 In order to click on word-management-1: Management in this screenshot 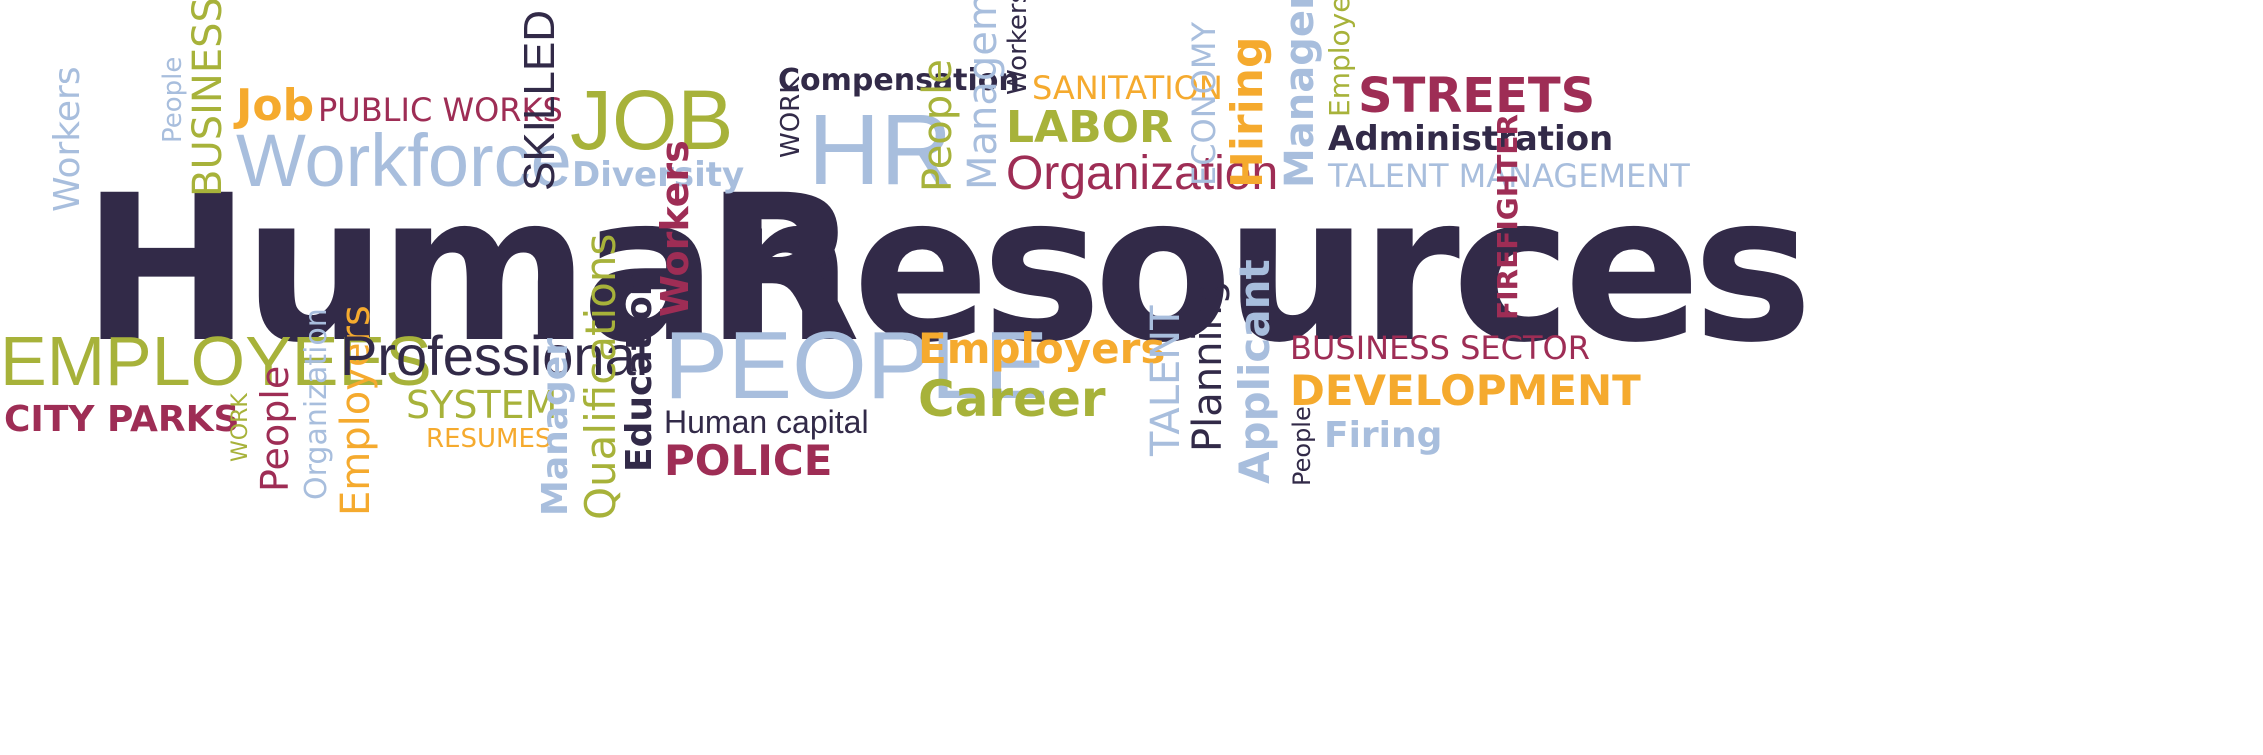, I will do `click(983, 95)`.